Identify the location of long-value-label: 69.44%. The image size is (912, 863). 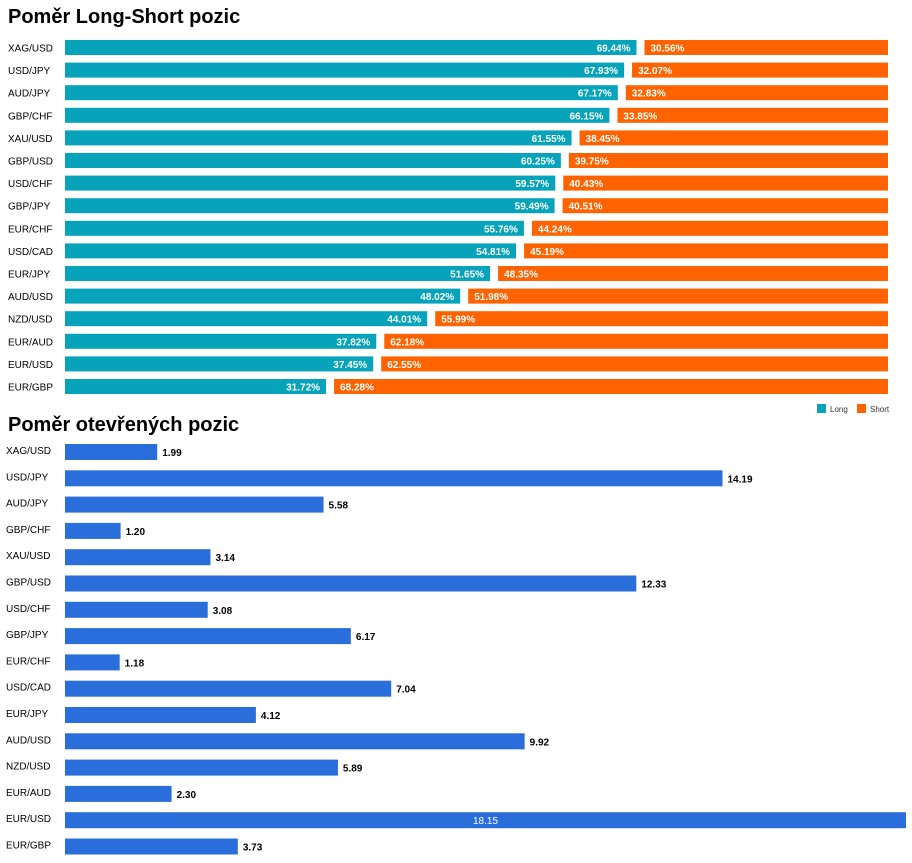
(614, 49).